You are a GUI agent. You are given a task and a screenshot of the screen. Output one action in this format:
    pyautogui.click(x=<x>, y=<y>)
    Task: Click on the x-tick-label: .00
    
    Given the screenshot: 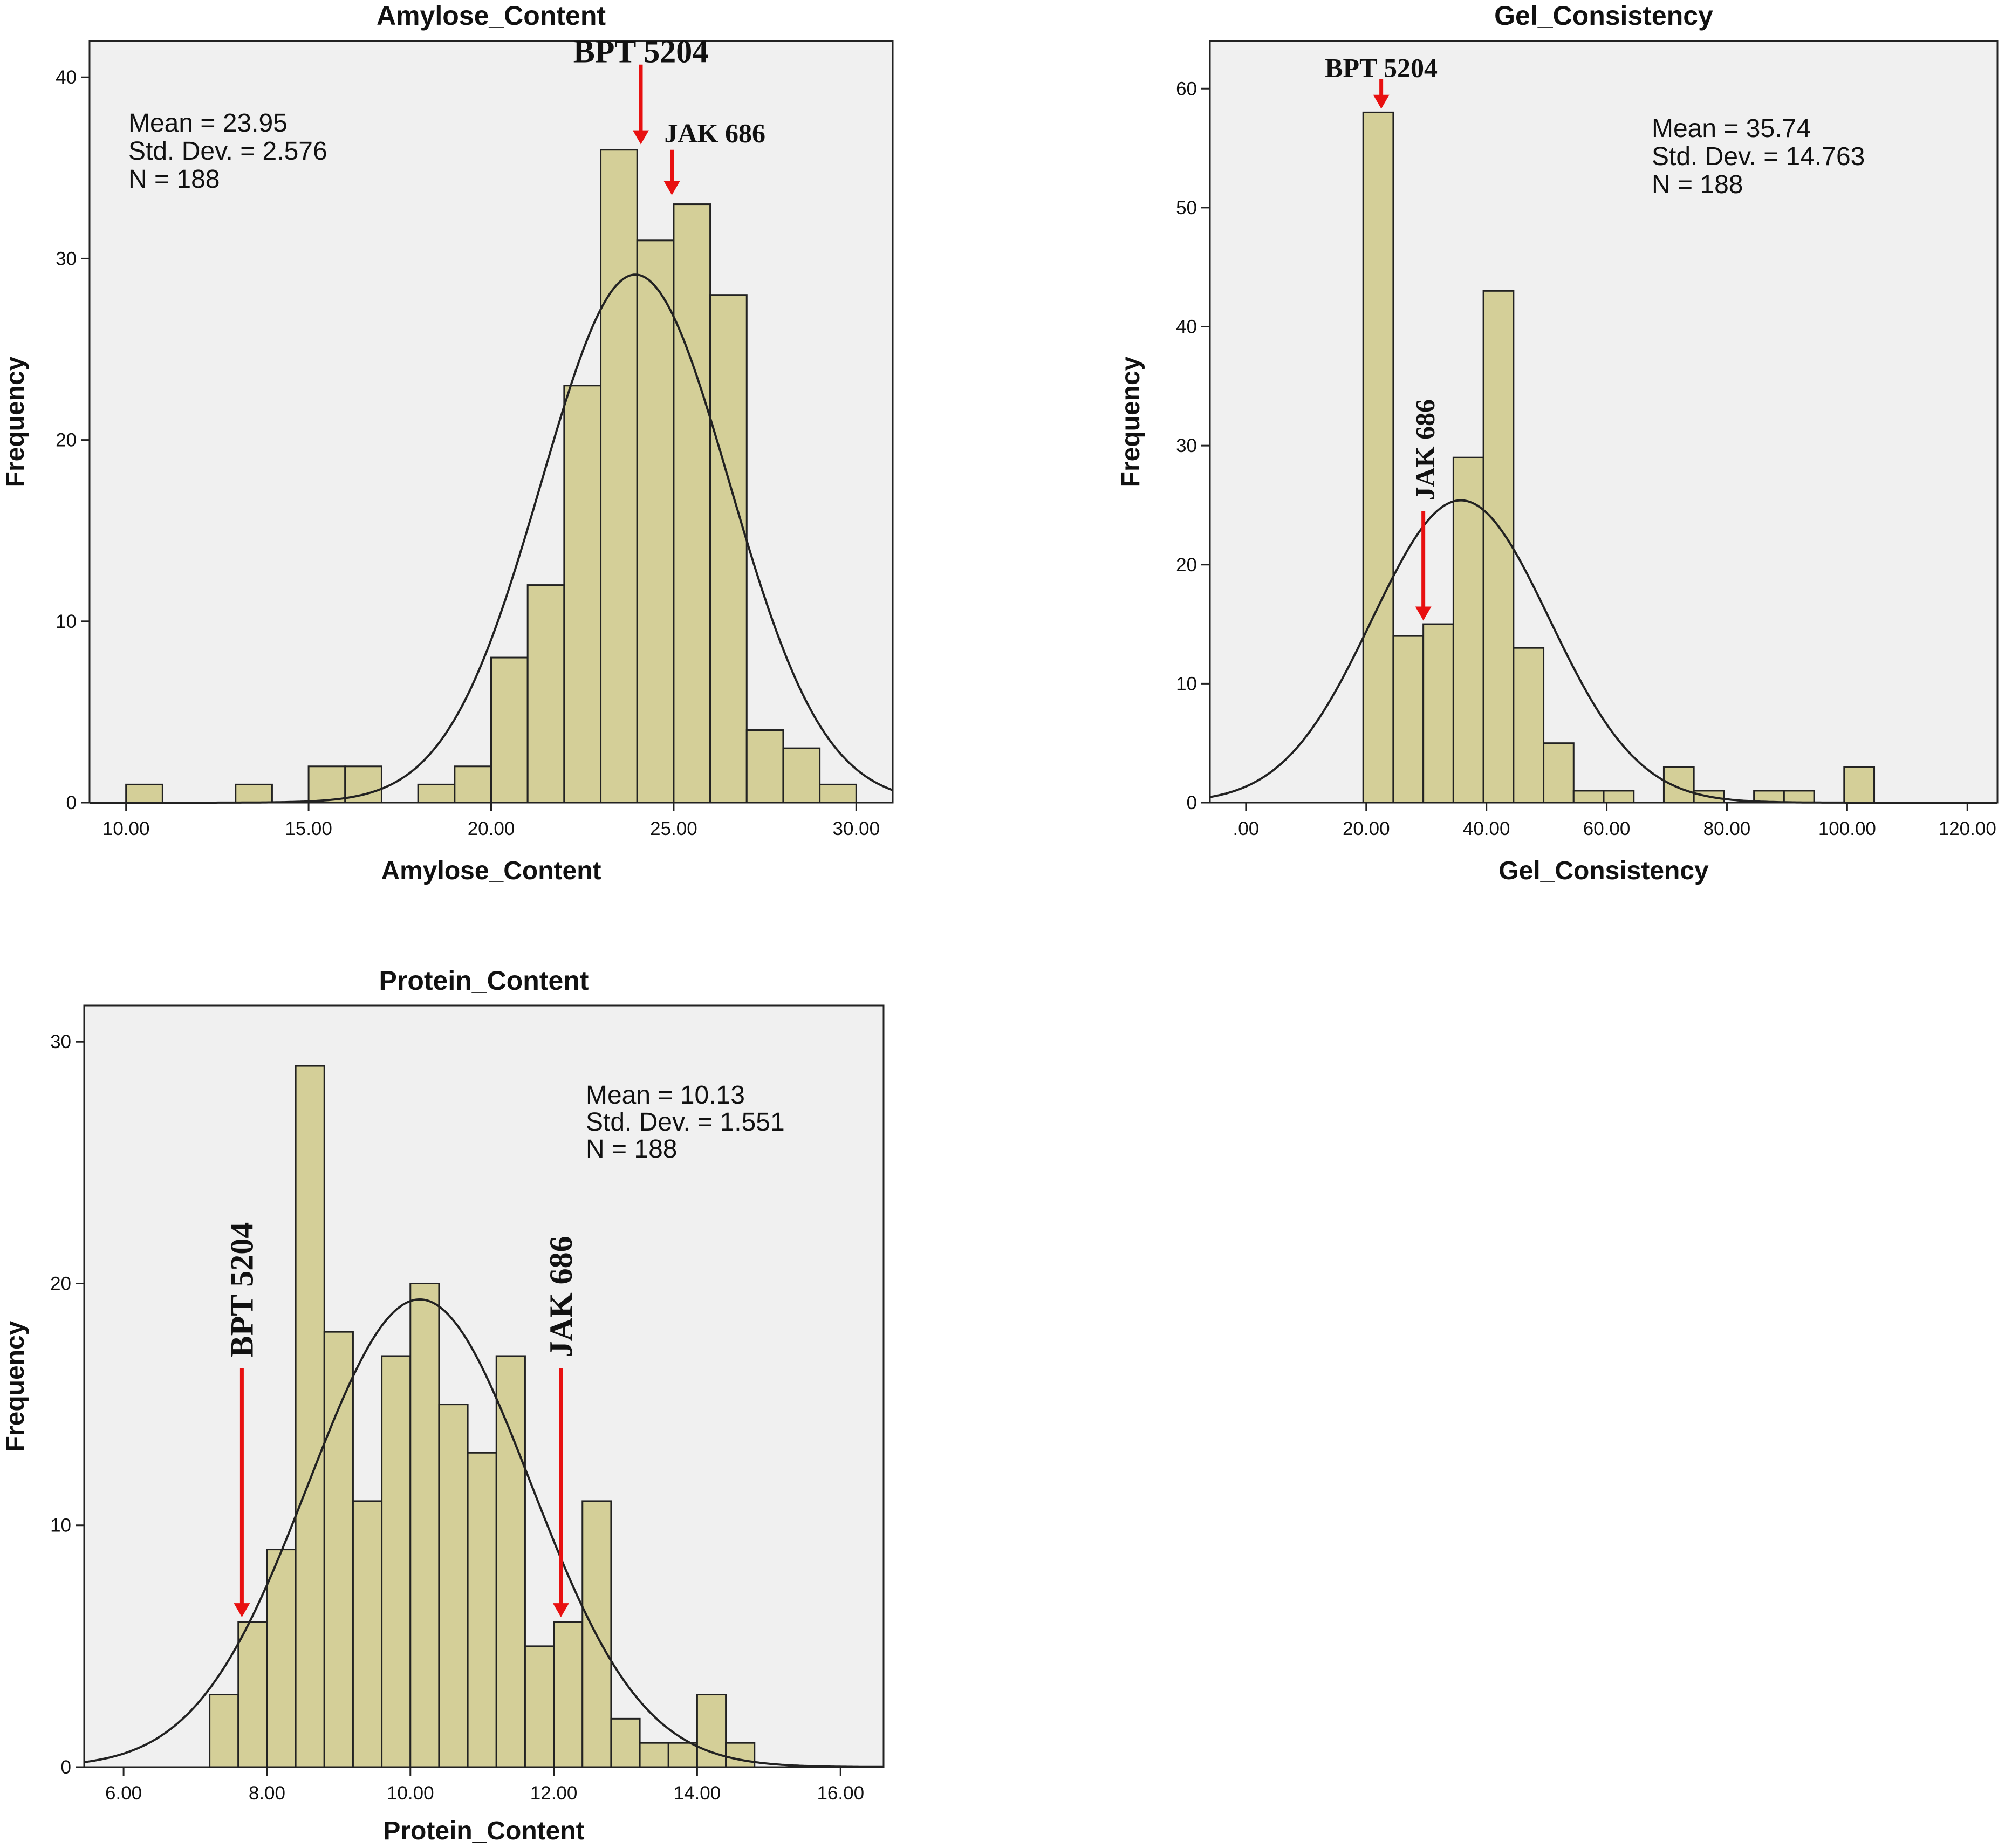 What is the action you would take?
    pyautogui.click(x=1246, y=828)
    